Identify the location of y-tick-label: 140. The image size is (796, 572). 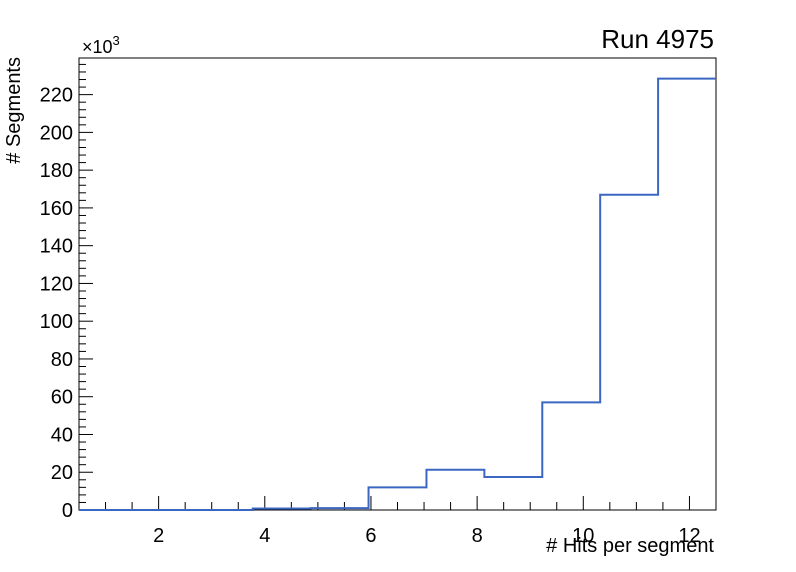
(56, 247).